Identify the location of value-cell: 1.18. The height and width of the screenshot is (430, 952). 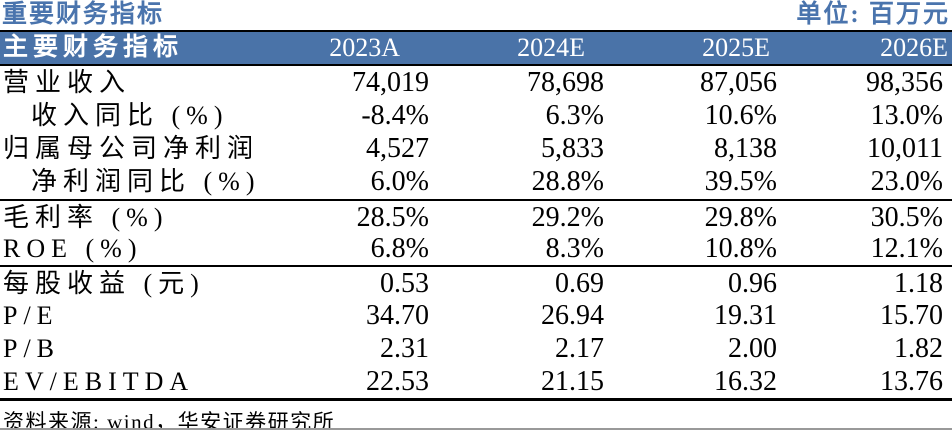
(918, 284).